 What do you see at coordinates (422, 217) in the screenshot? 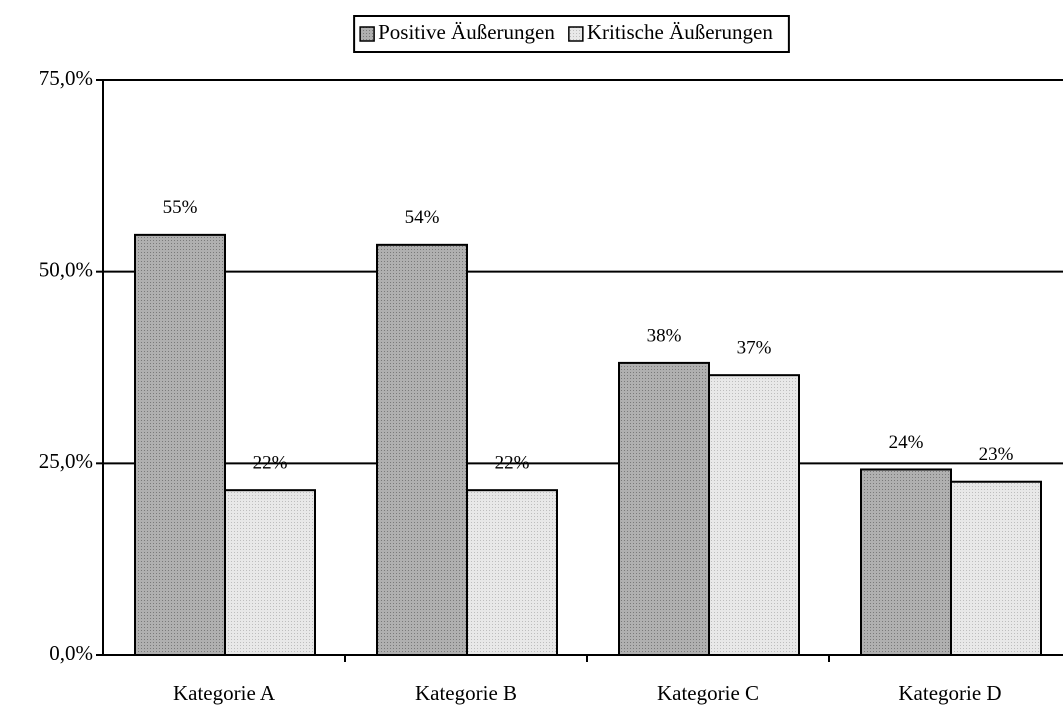
I see `value-label: 54%` at bounding box center [422, 217].